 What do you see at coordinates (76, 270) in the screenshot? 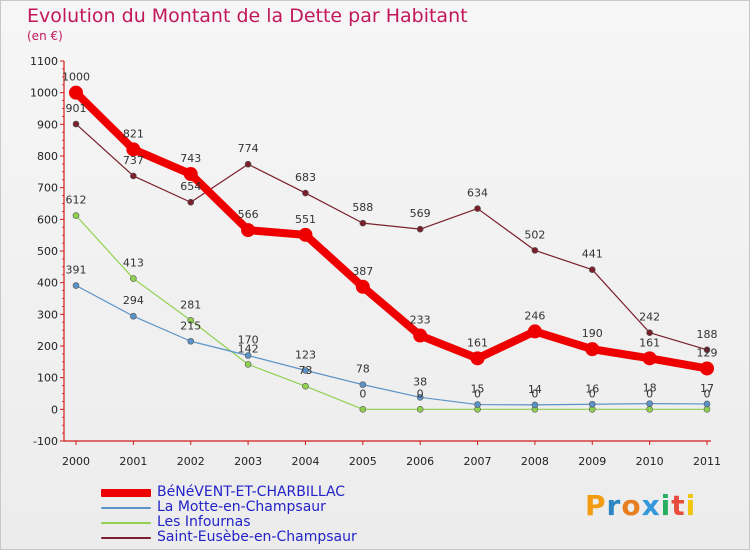
I see `data-label-lamotteenchampsaur: 391` at bounding box center [76, 270].